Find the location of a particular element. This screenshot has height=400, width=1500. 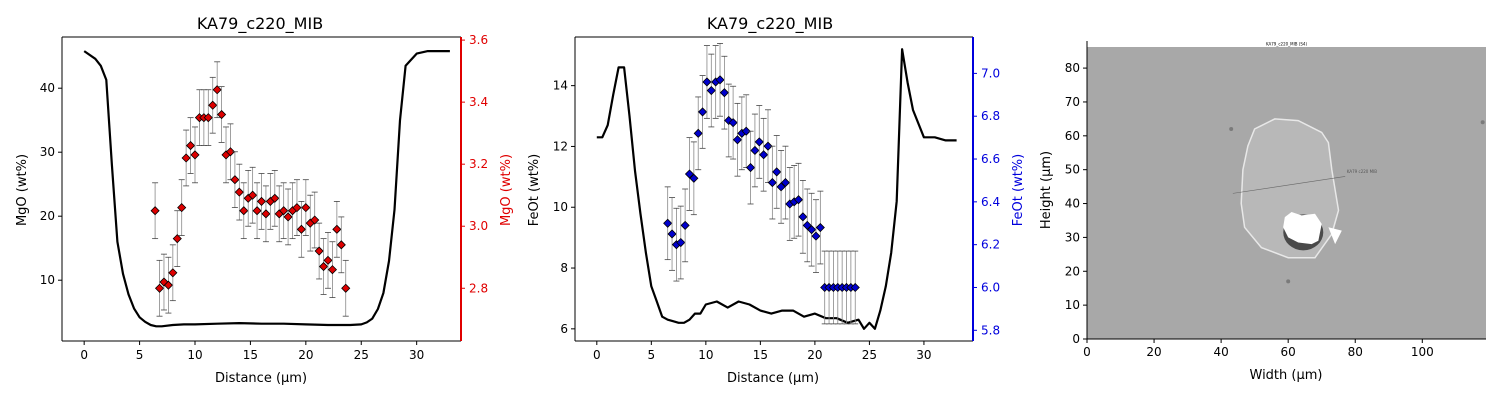

sem-ytick-label: 50 is located at coordinates (1072, 170).